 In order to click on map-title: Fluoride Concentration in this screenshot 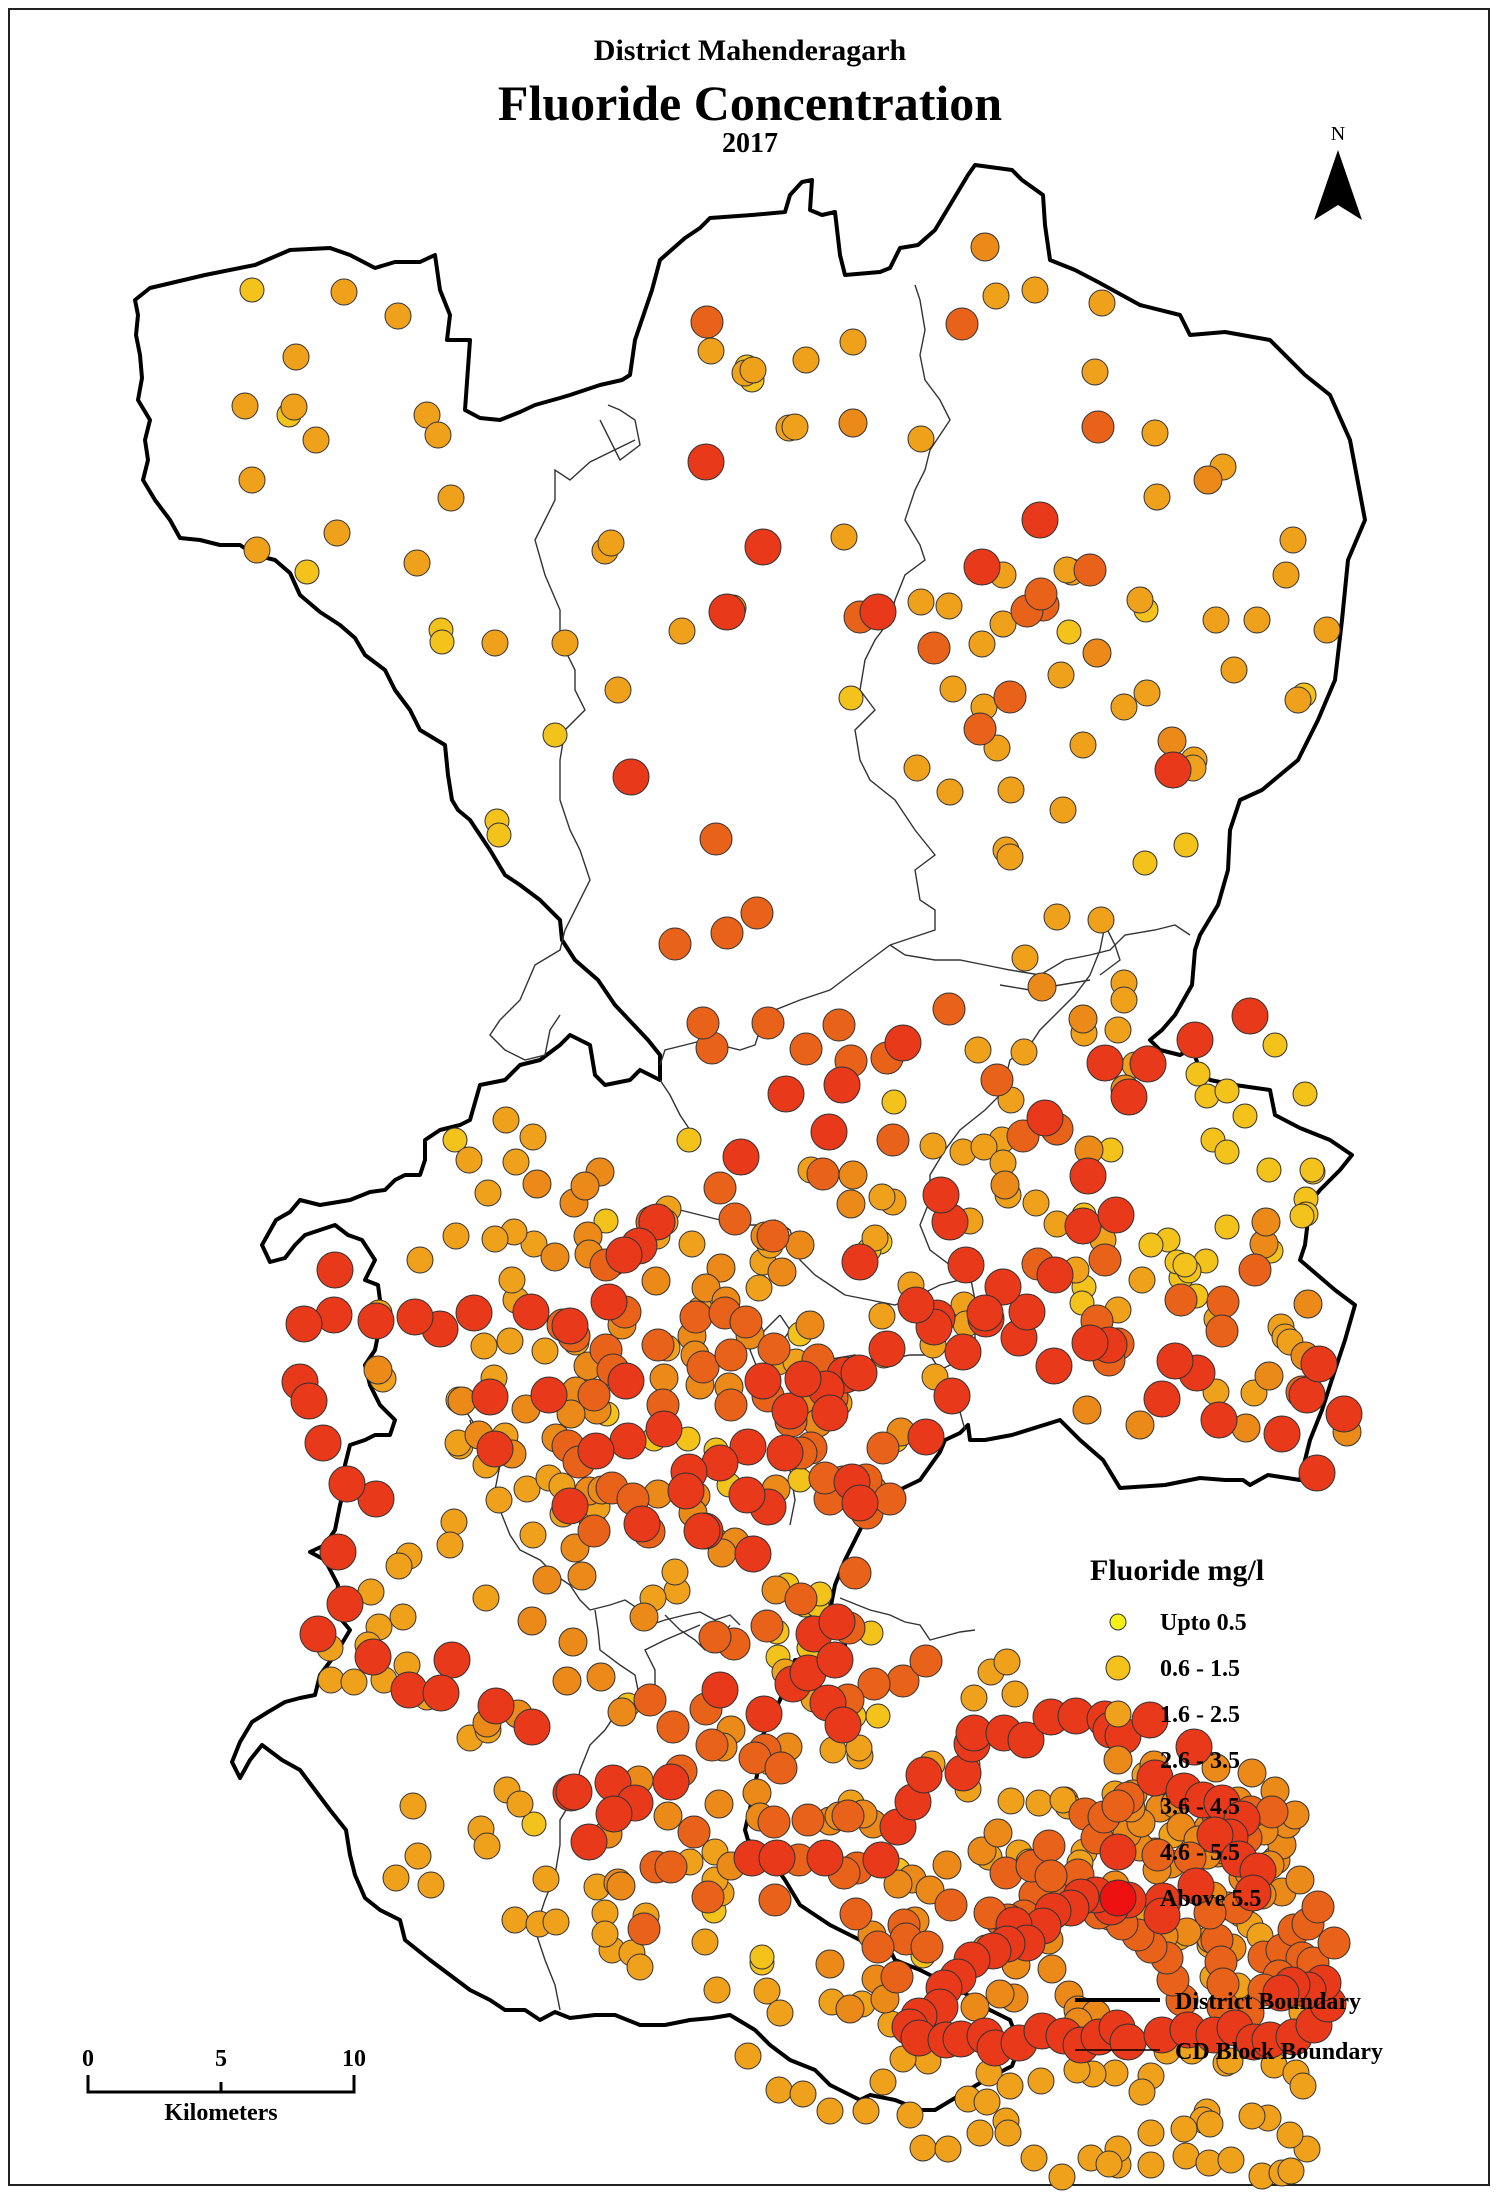, I will do `click(750, 103)`.